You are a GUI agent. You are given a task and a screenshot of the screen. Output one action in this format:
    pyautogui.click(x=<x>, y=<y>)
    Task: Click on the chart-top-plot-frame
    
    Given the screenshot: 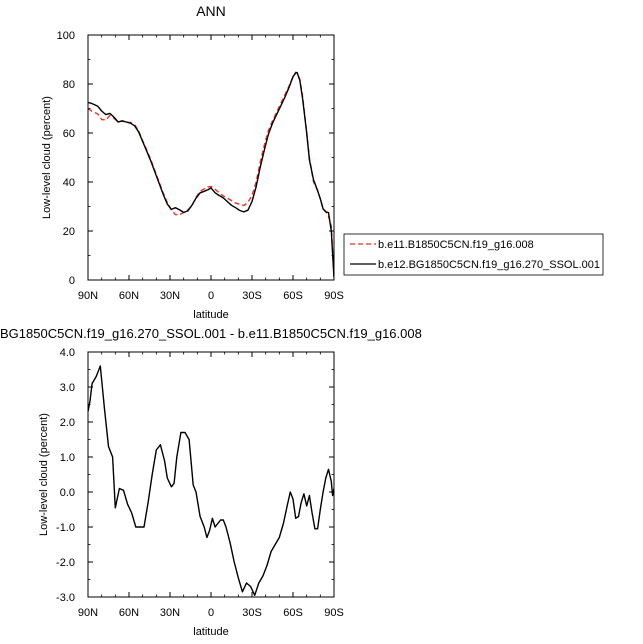 What is the action you would take?
    pyautogui.click(x=211, y=157)
    